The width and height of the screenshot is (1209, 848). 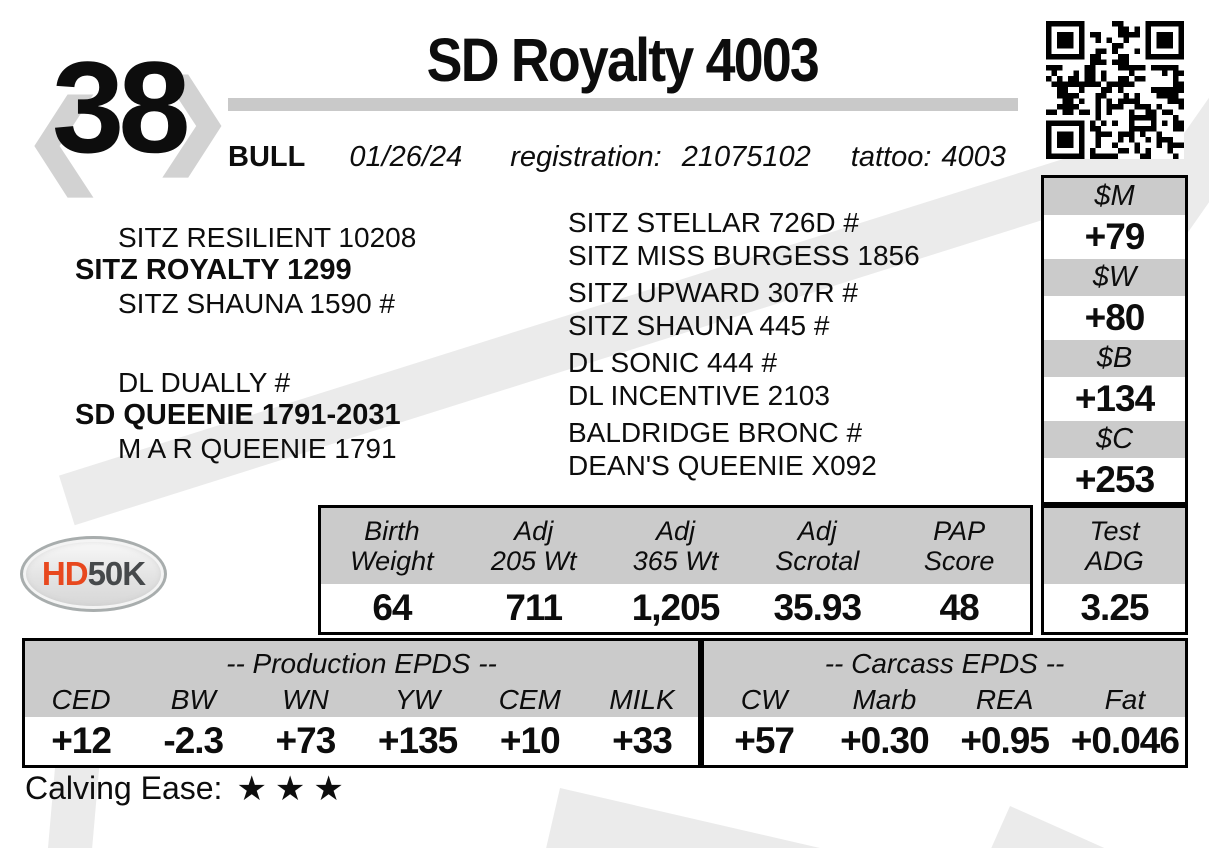 I want to click on column-header: WN, so click(x=305, y=699).